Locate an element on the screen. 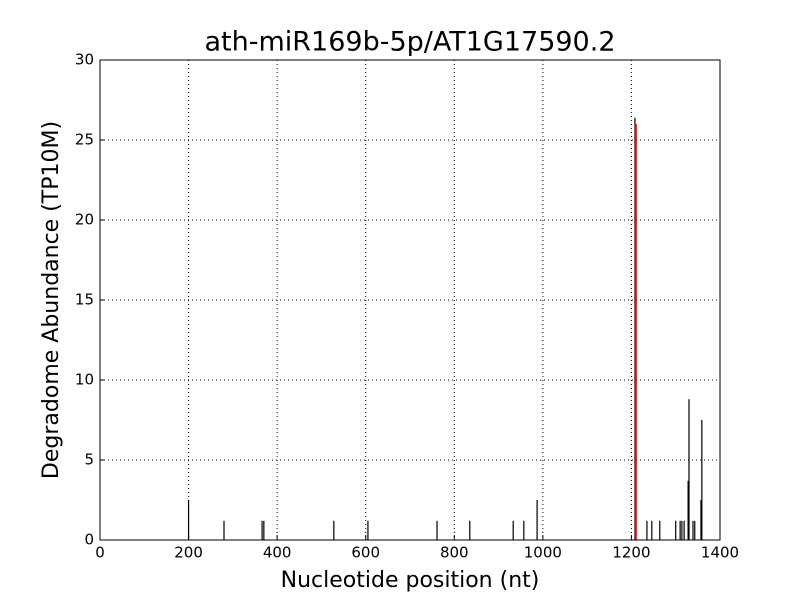 This screenshot has width=800, height=600. y-tick-label: 15 is located at coordinates (84, 300).